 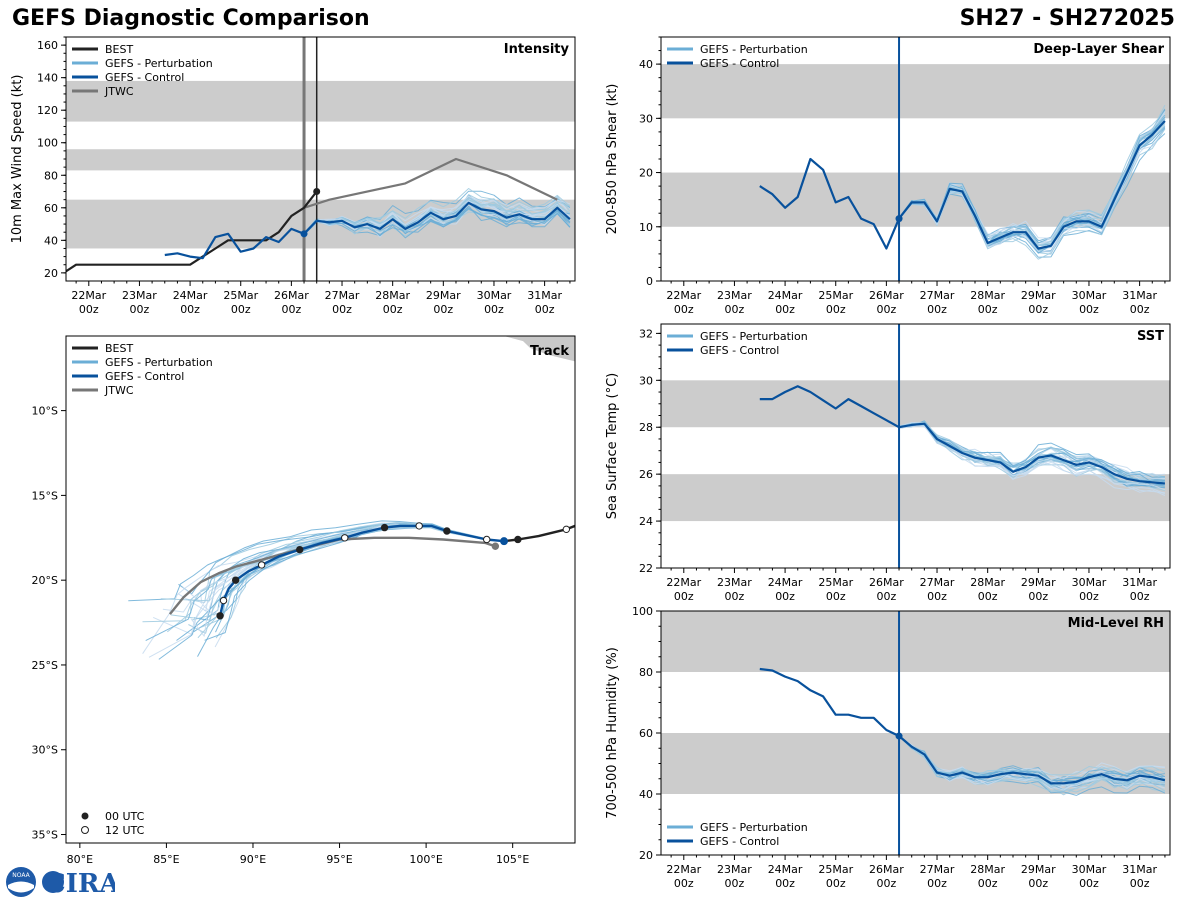 I want to click on panel-title: Mid-Level RH, so click(x=1116, y=623).